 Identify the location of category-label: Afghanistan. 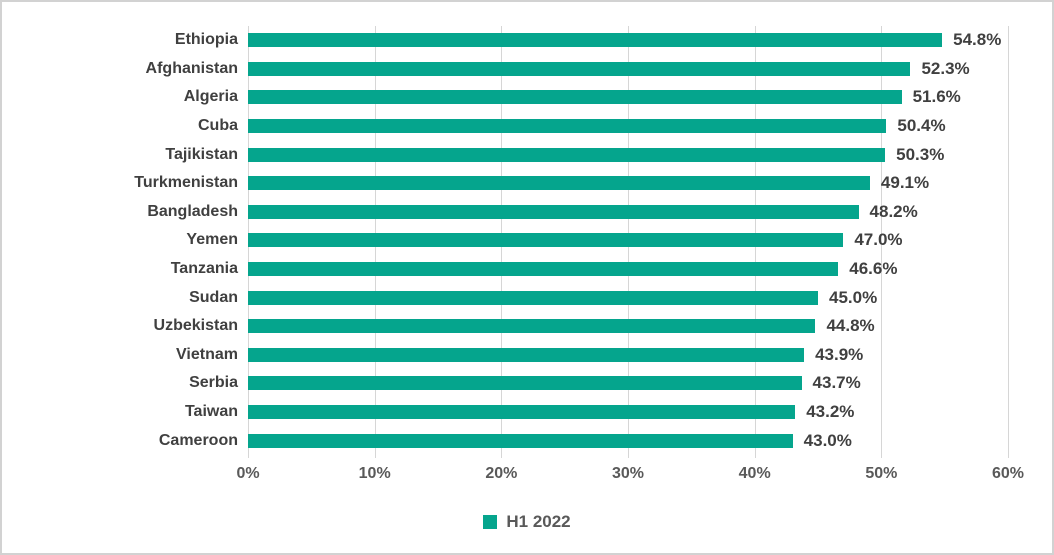
(191, 68).